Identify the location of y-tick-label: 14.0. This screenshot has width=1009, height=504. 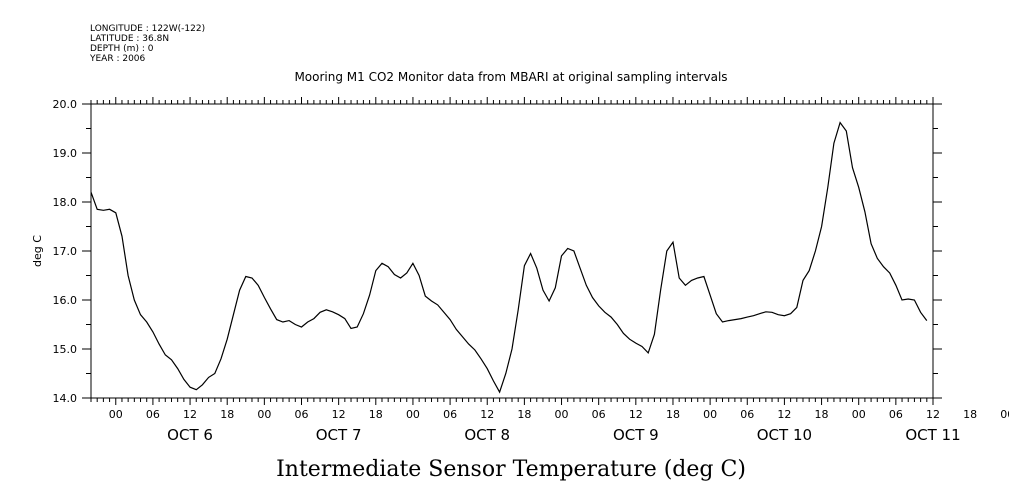
(65, 398).